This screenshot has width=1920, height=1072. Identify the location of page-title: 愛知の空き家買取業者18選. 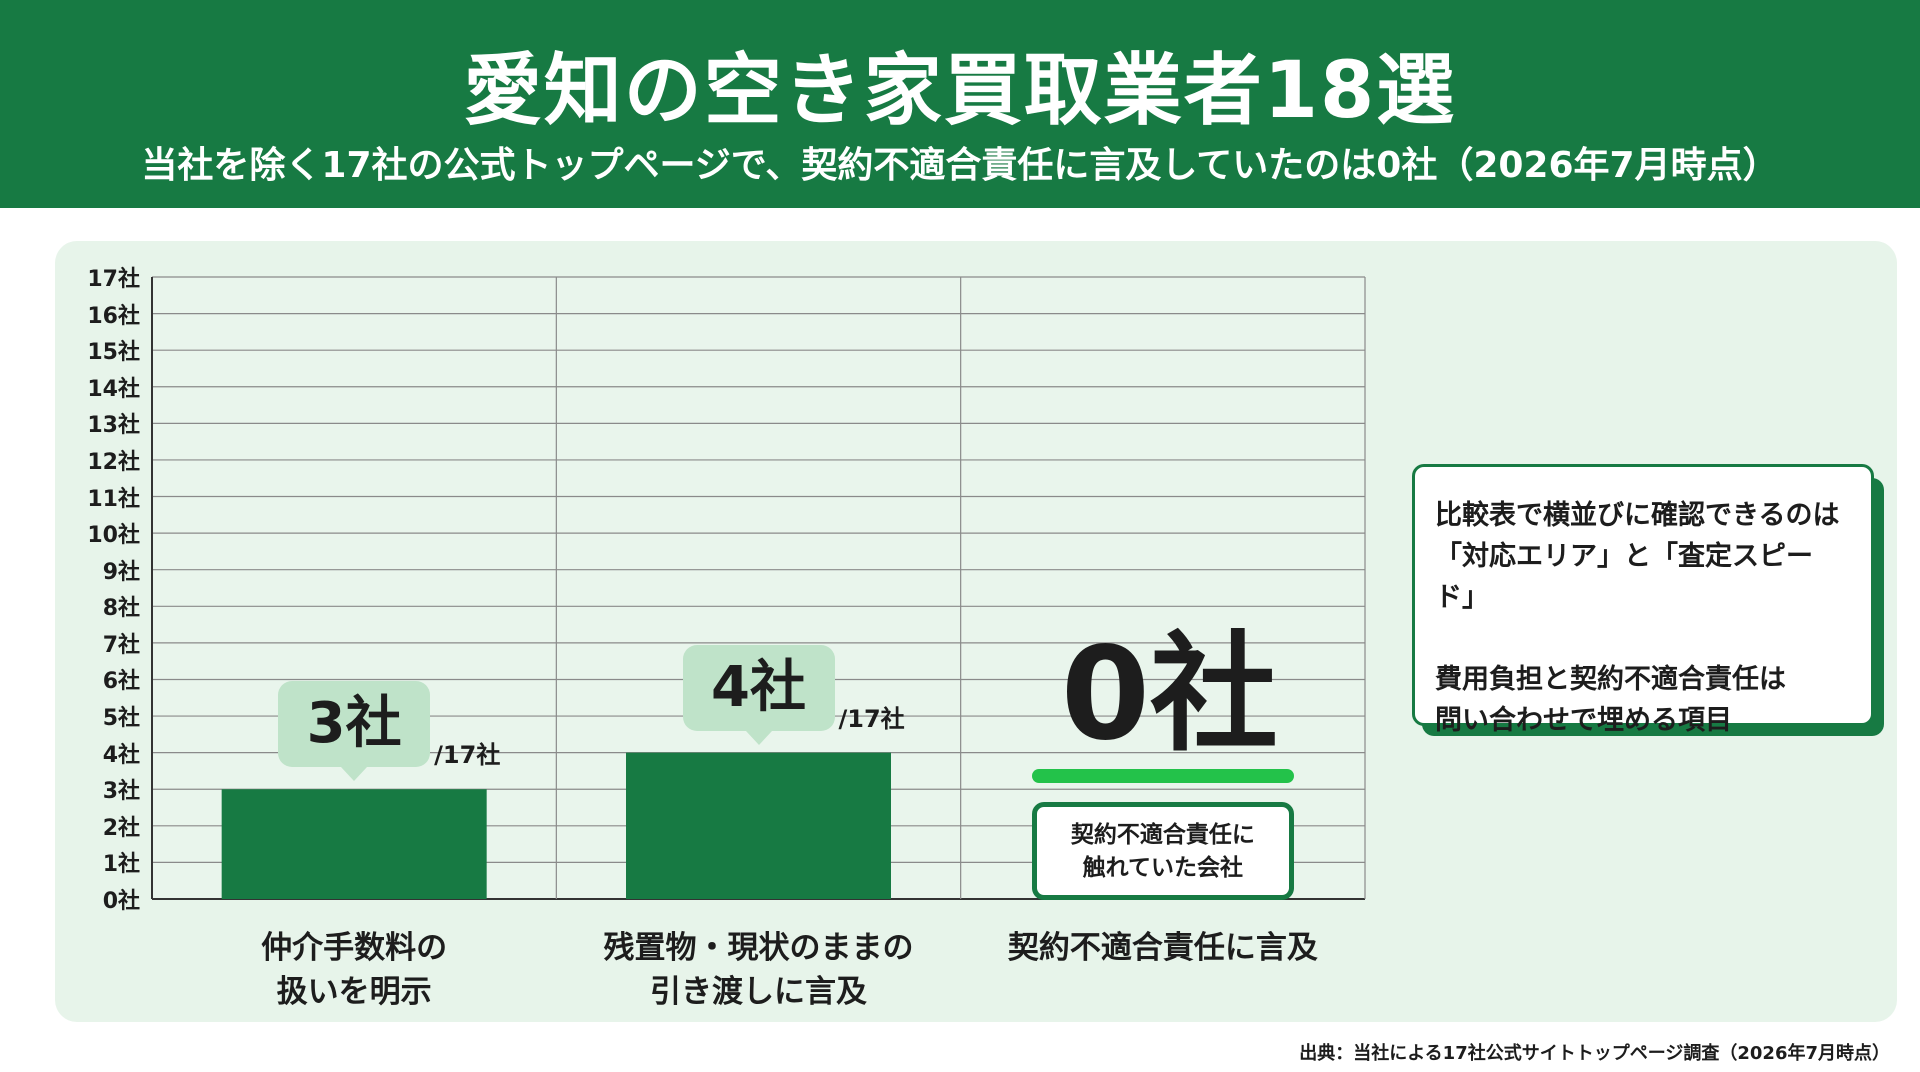
(960, 91).